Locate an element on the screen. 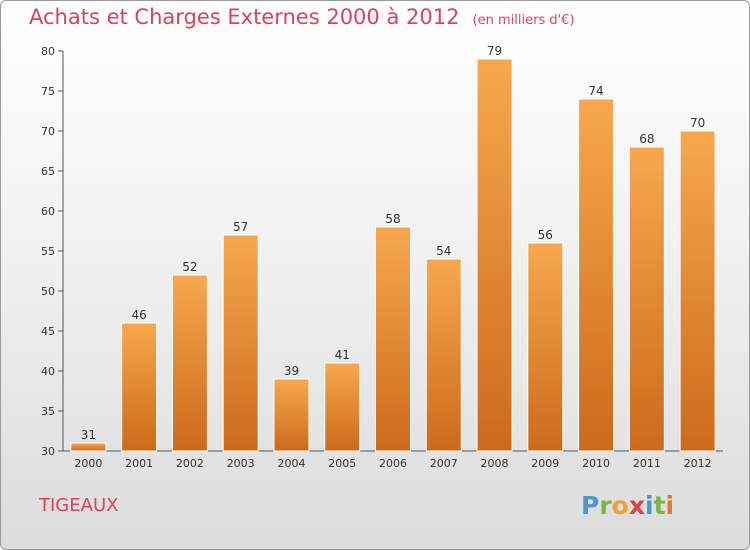 This screenshot has width=750, height=550. x-tick-label: 2002 is located at coordinates (190, 463).